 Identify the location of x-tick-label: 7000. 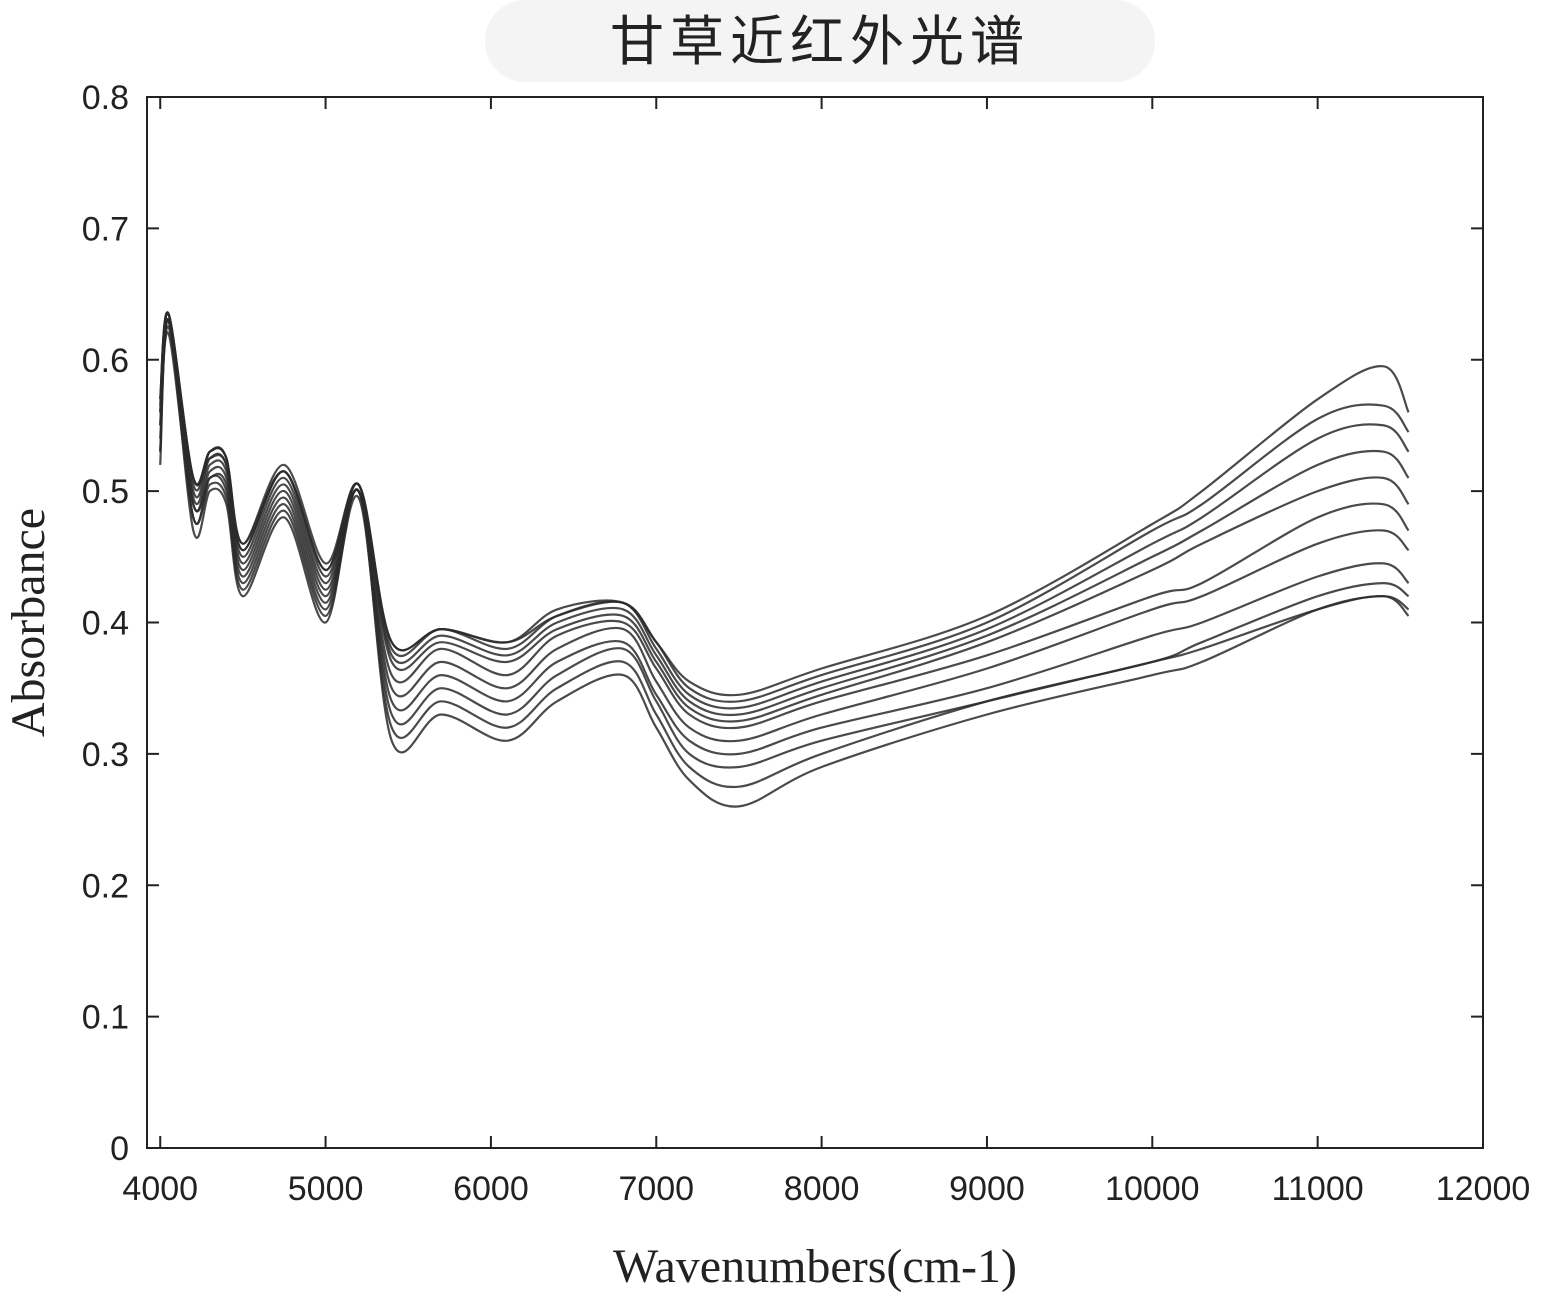
(656, 1189).